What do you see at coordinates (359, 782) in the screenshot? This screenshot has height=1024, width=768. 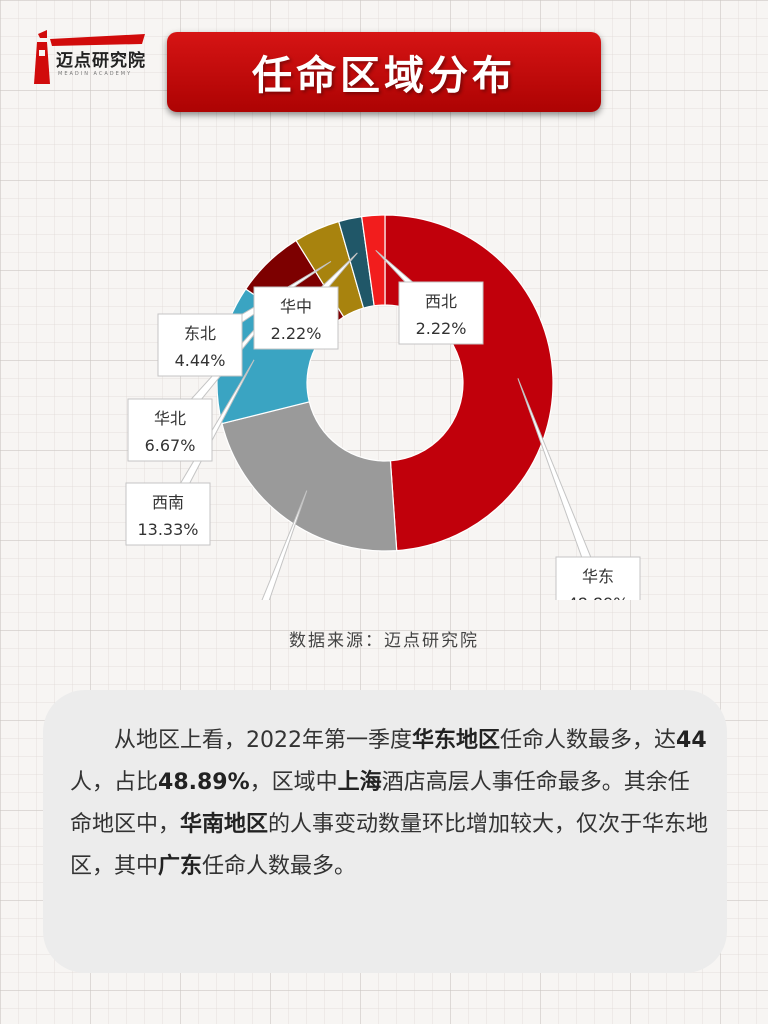 I see `summary-highlight: 上海` at bounding box center [359, 782].